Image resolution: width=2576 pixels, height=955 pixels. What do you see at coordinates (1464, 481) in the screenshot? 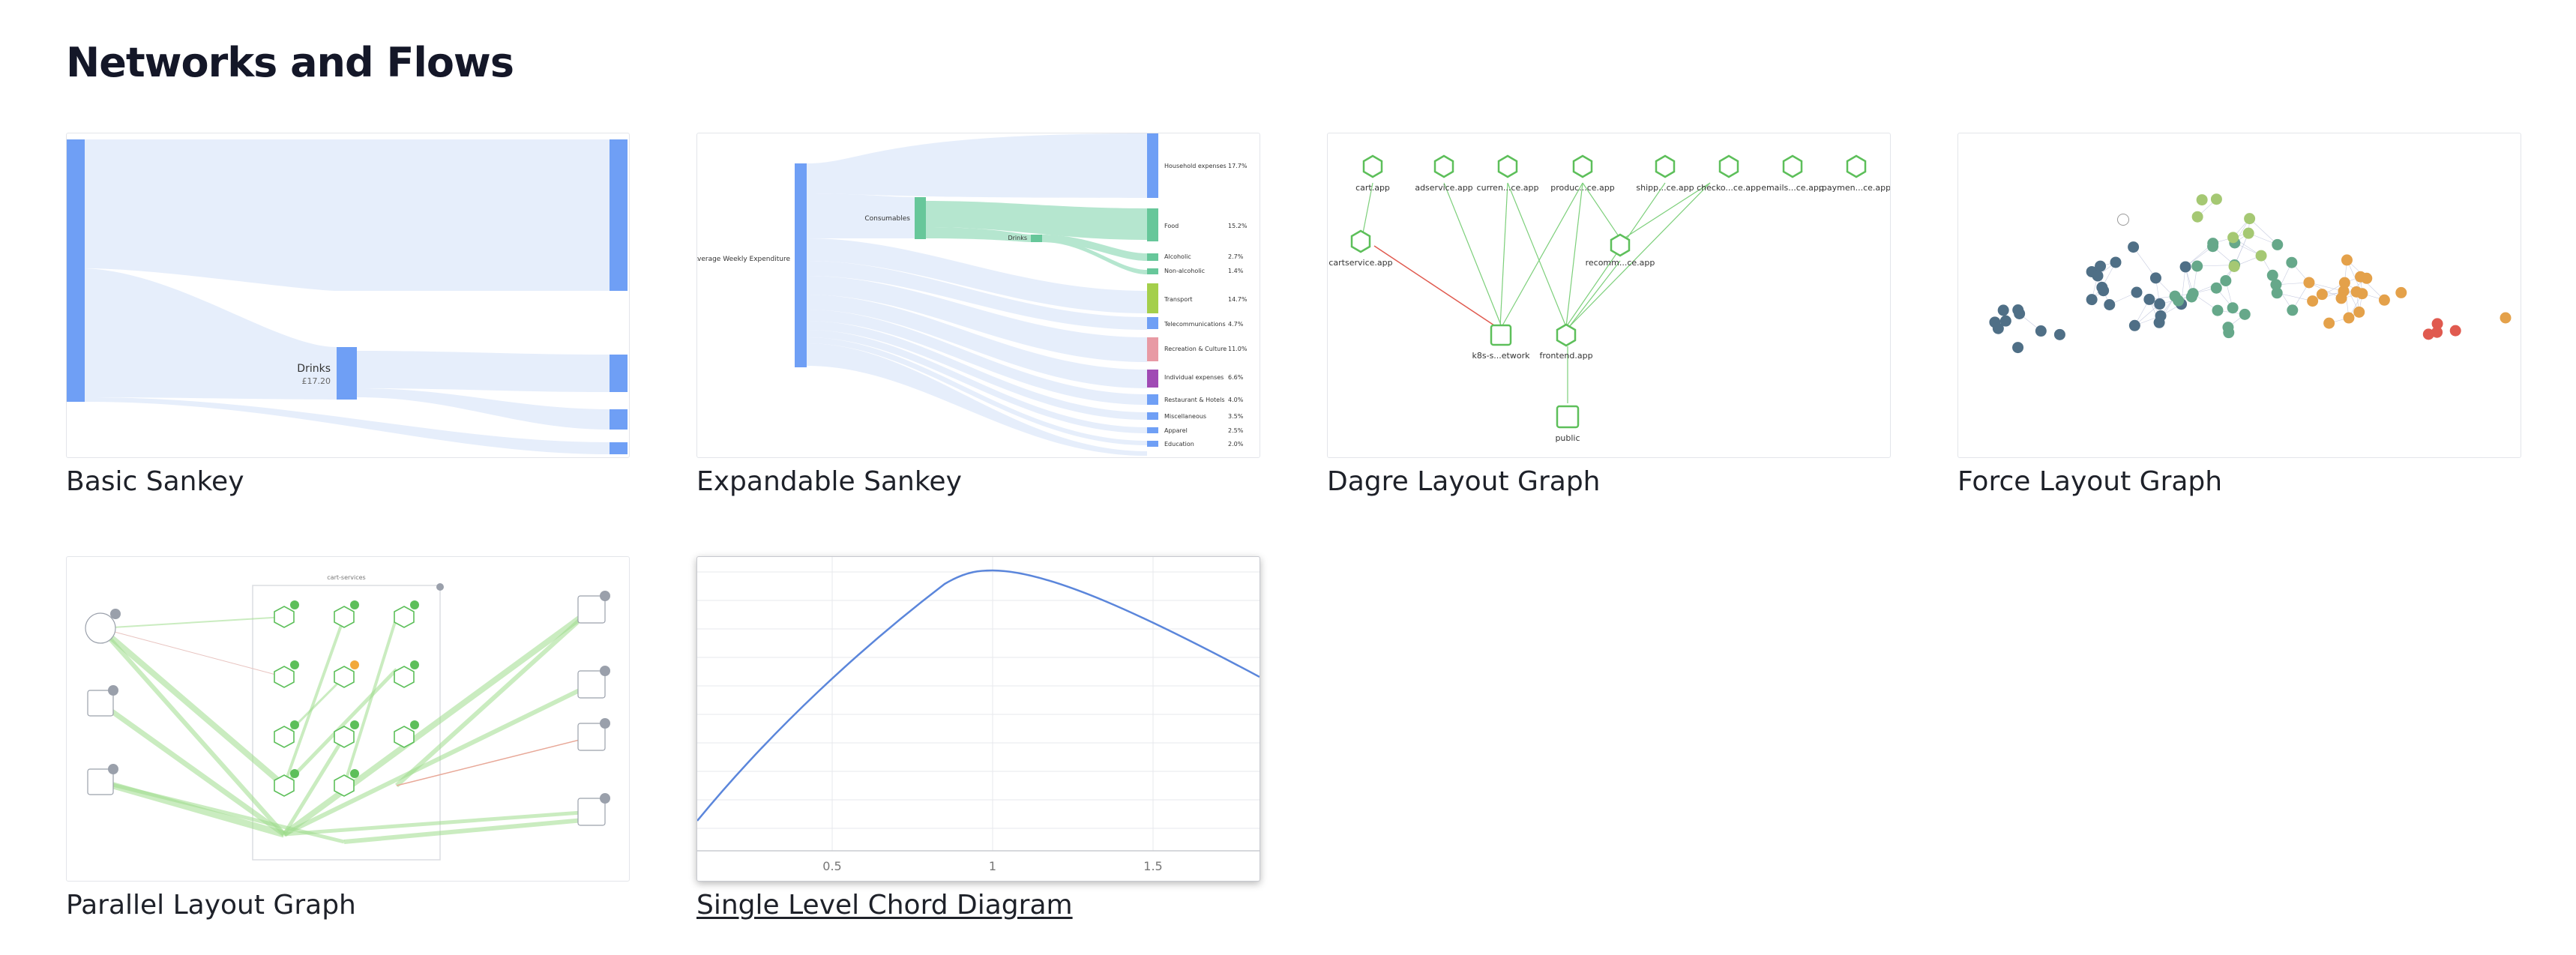
I see `card-caption: Dagre Layout Graph` at bounding box center [1464, 481].